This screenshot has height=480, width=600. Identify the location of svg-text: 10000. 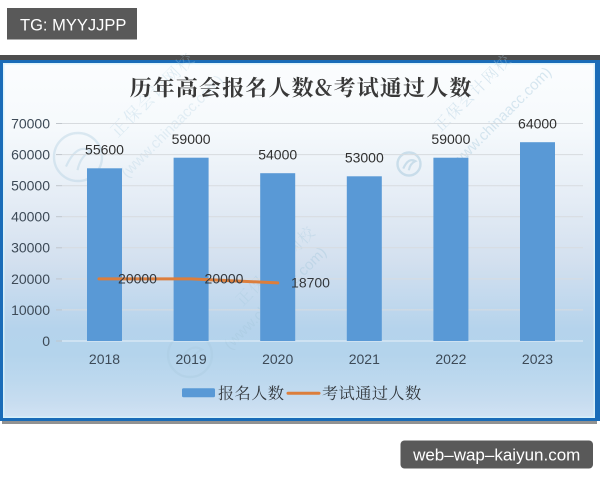
(30, 310).